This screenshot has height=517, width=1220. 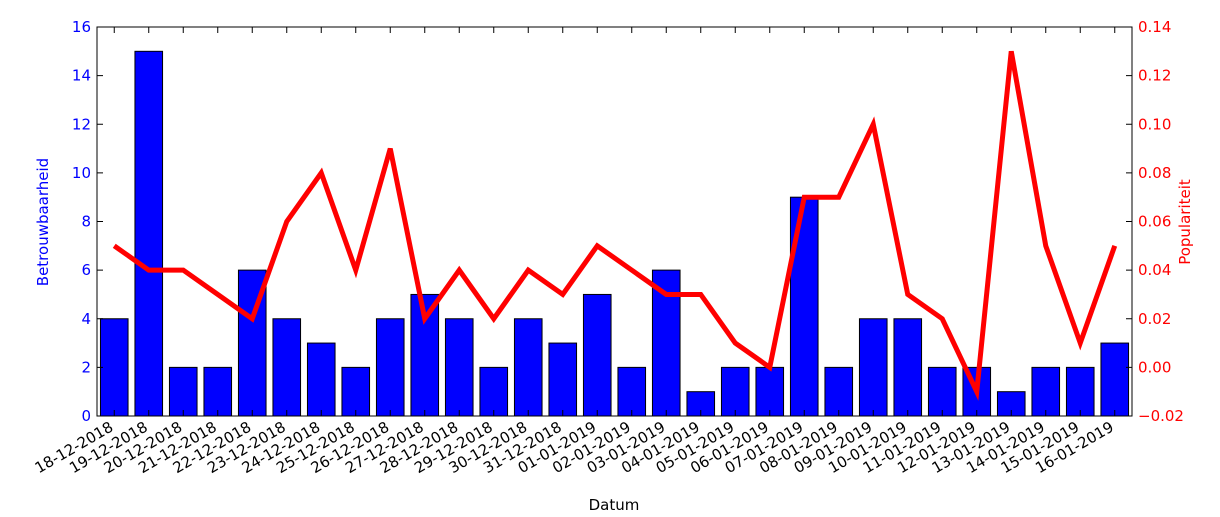 I want to click on y-tick-label: 8, so click(x=86, y=222).